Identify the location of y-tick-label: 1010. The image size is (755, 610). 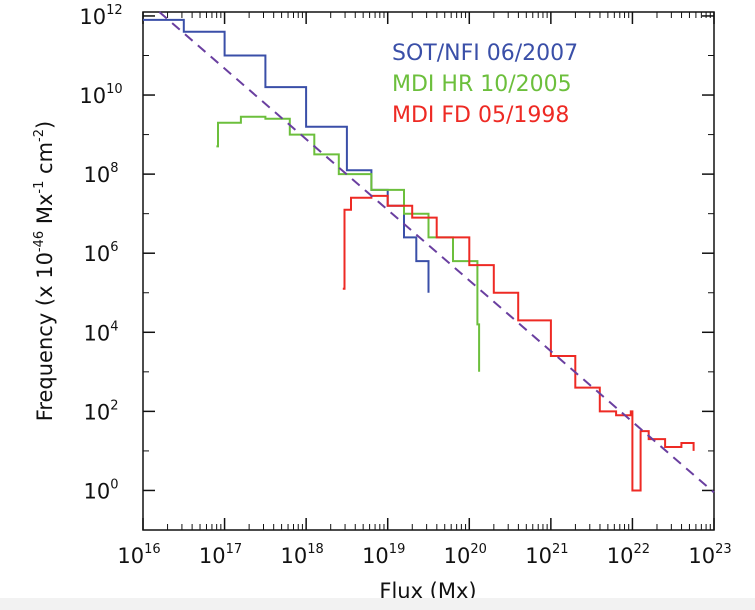
(100, 95).